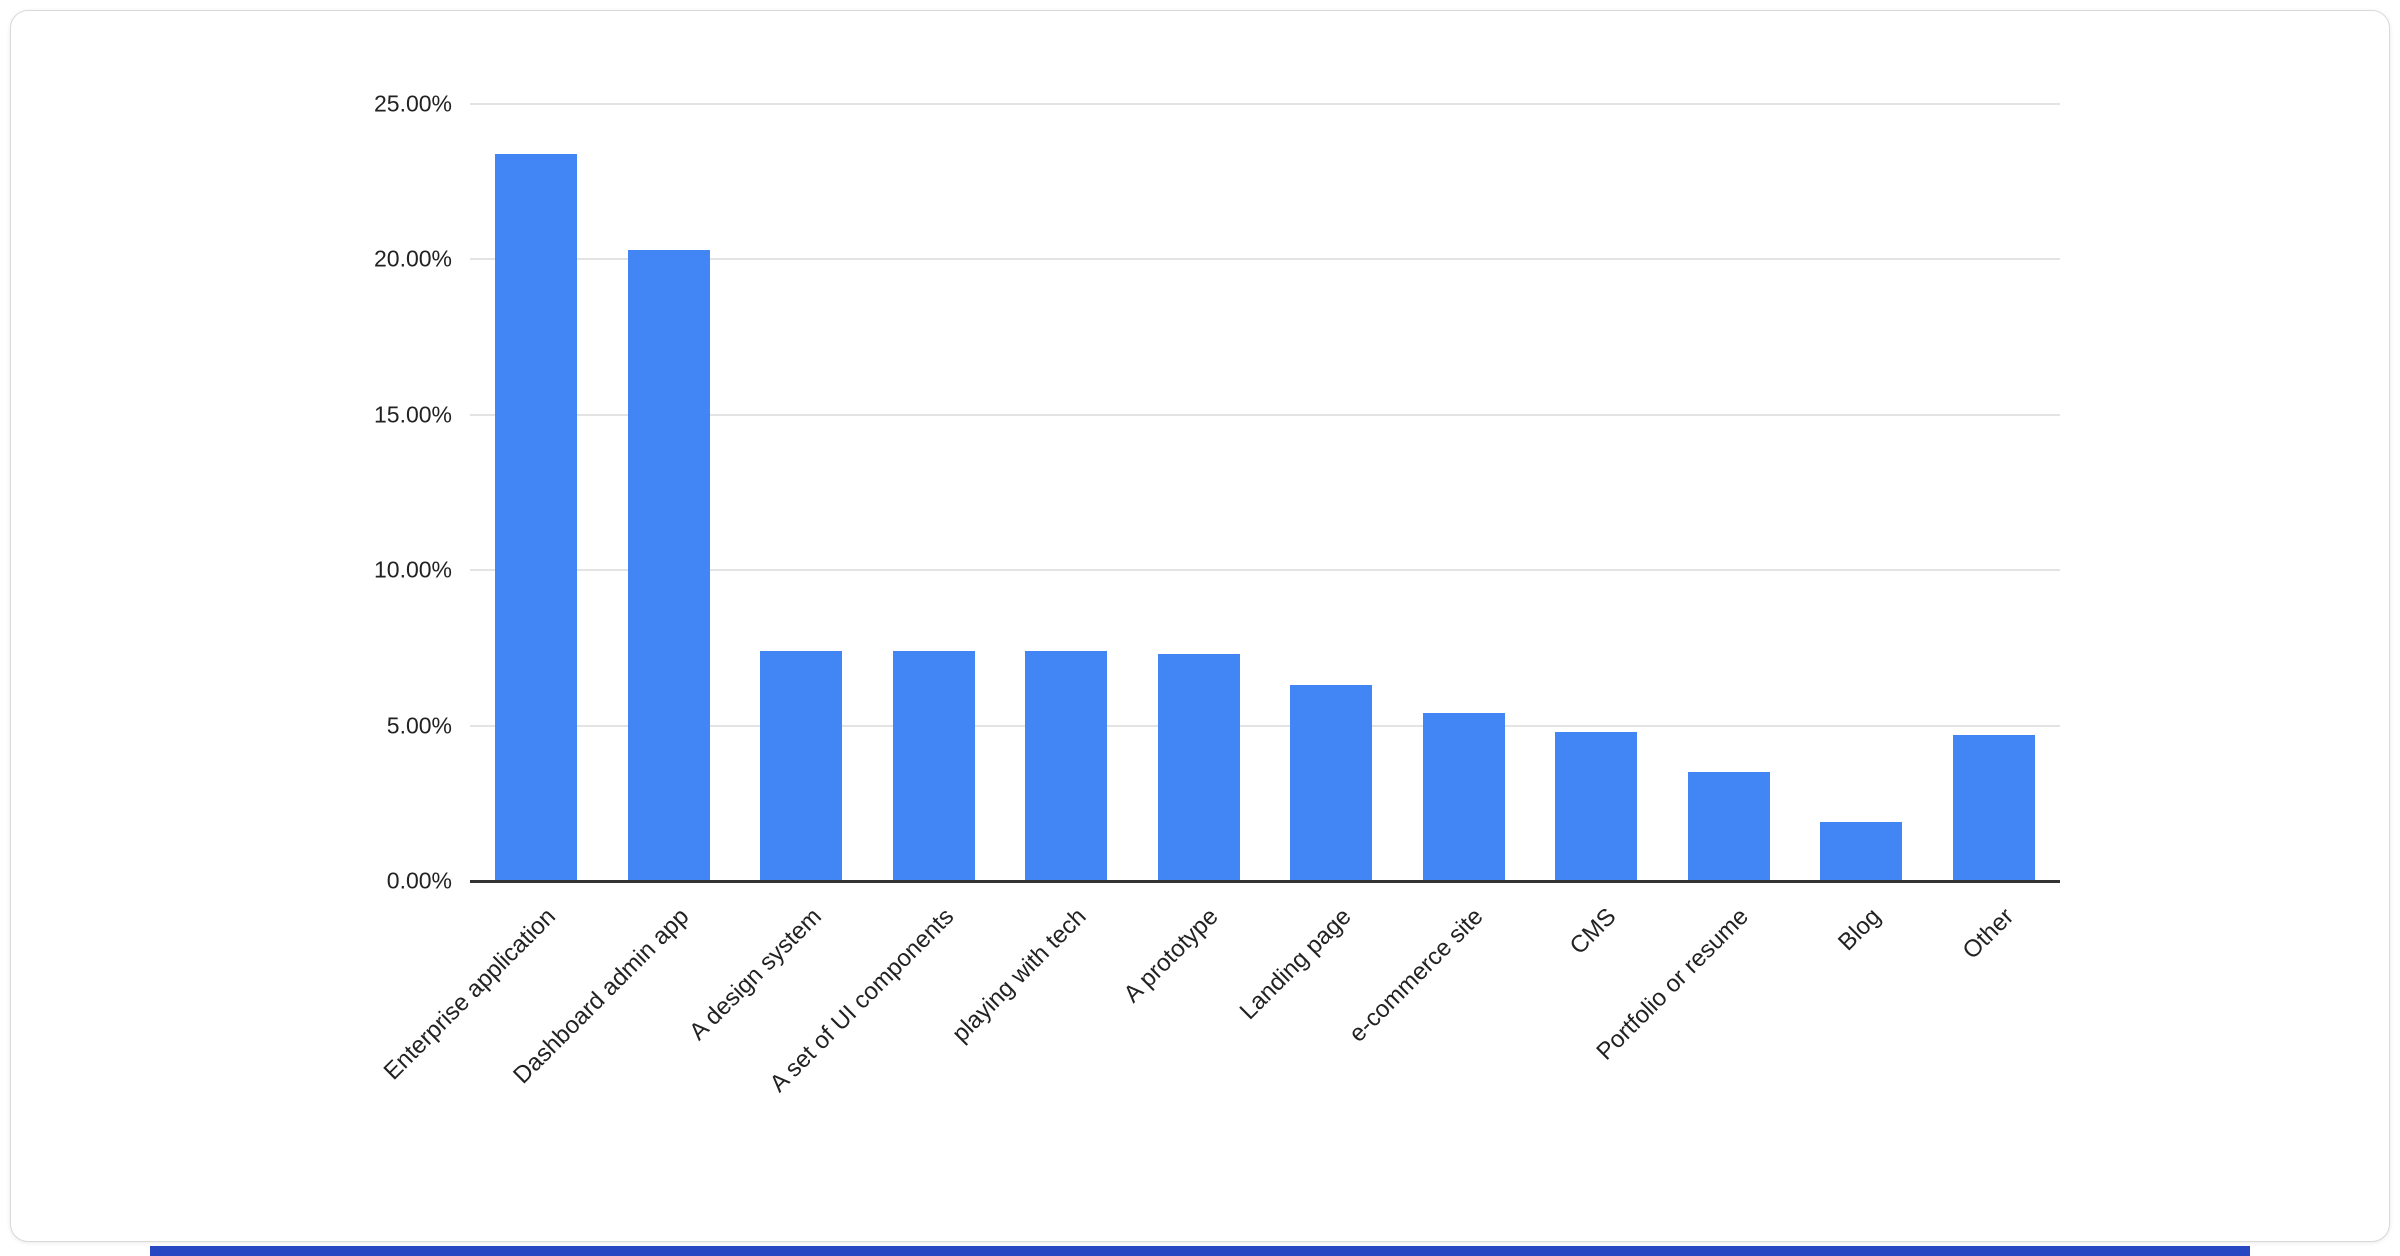 Image resolution: width=2400 pixels, height=1256 pixels. What do you see at coordinates (1199, 767) in the screenshot?
I see `bar-a-prototype` at bounding box center [1199, 767].